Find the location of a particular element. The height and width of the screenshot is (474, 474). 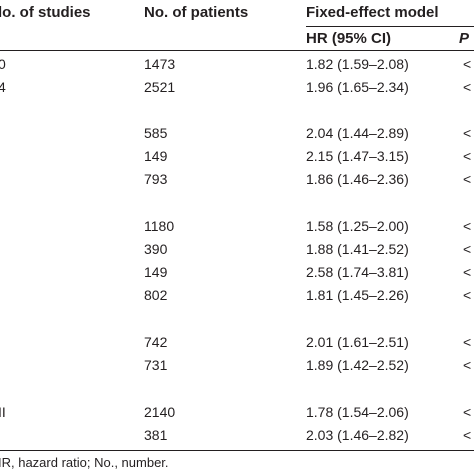

header-hr-95-ci: HR (95% CI) is located at coordinates (349, 38).